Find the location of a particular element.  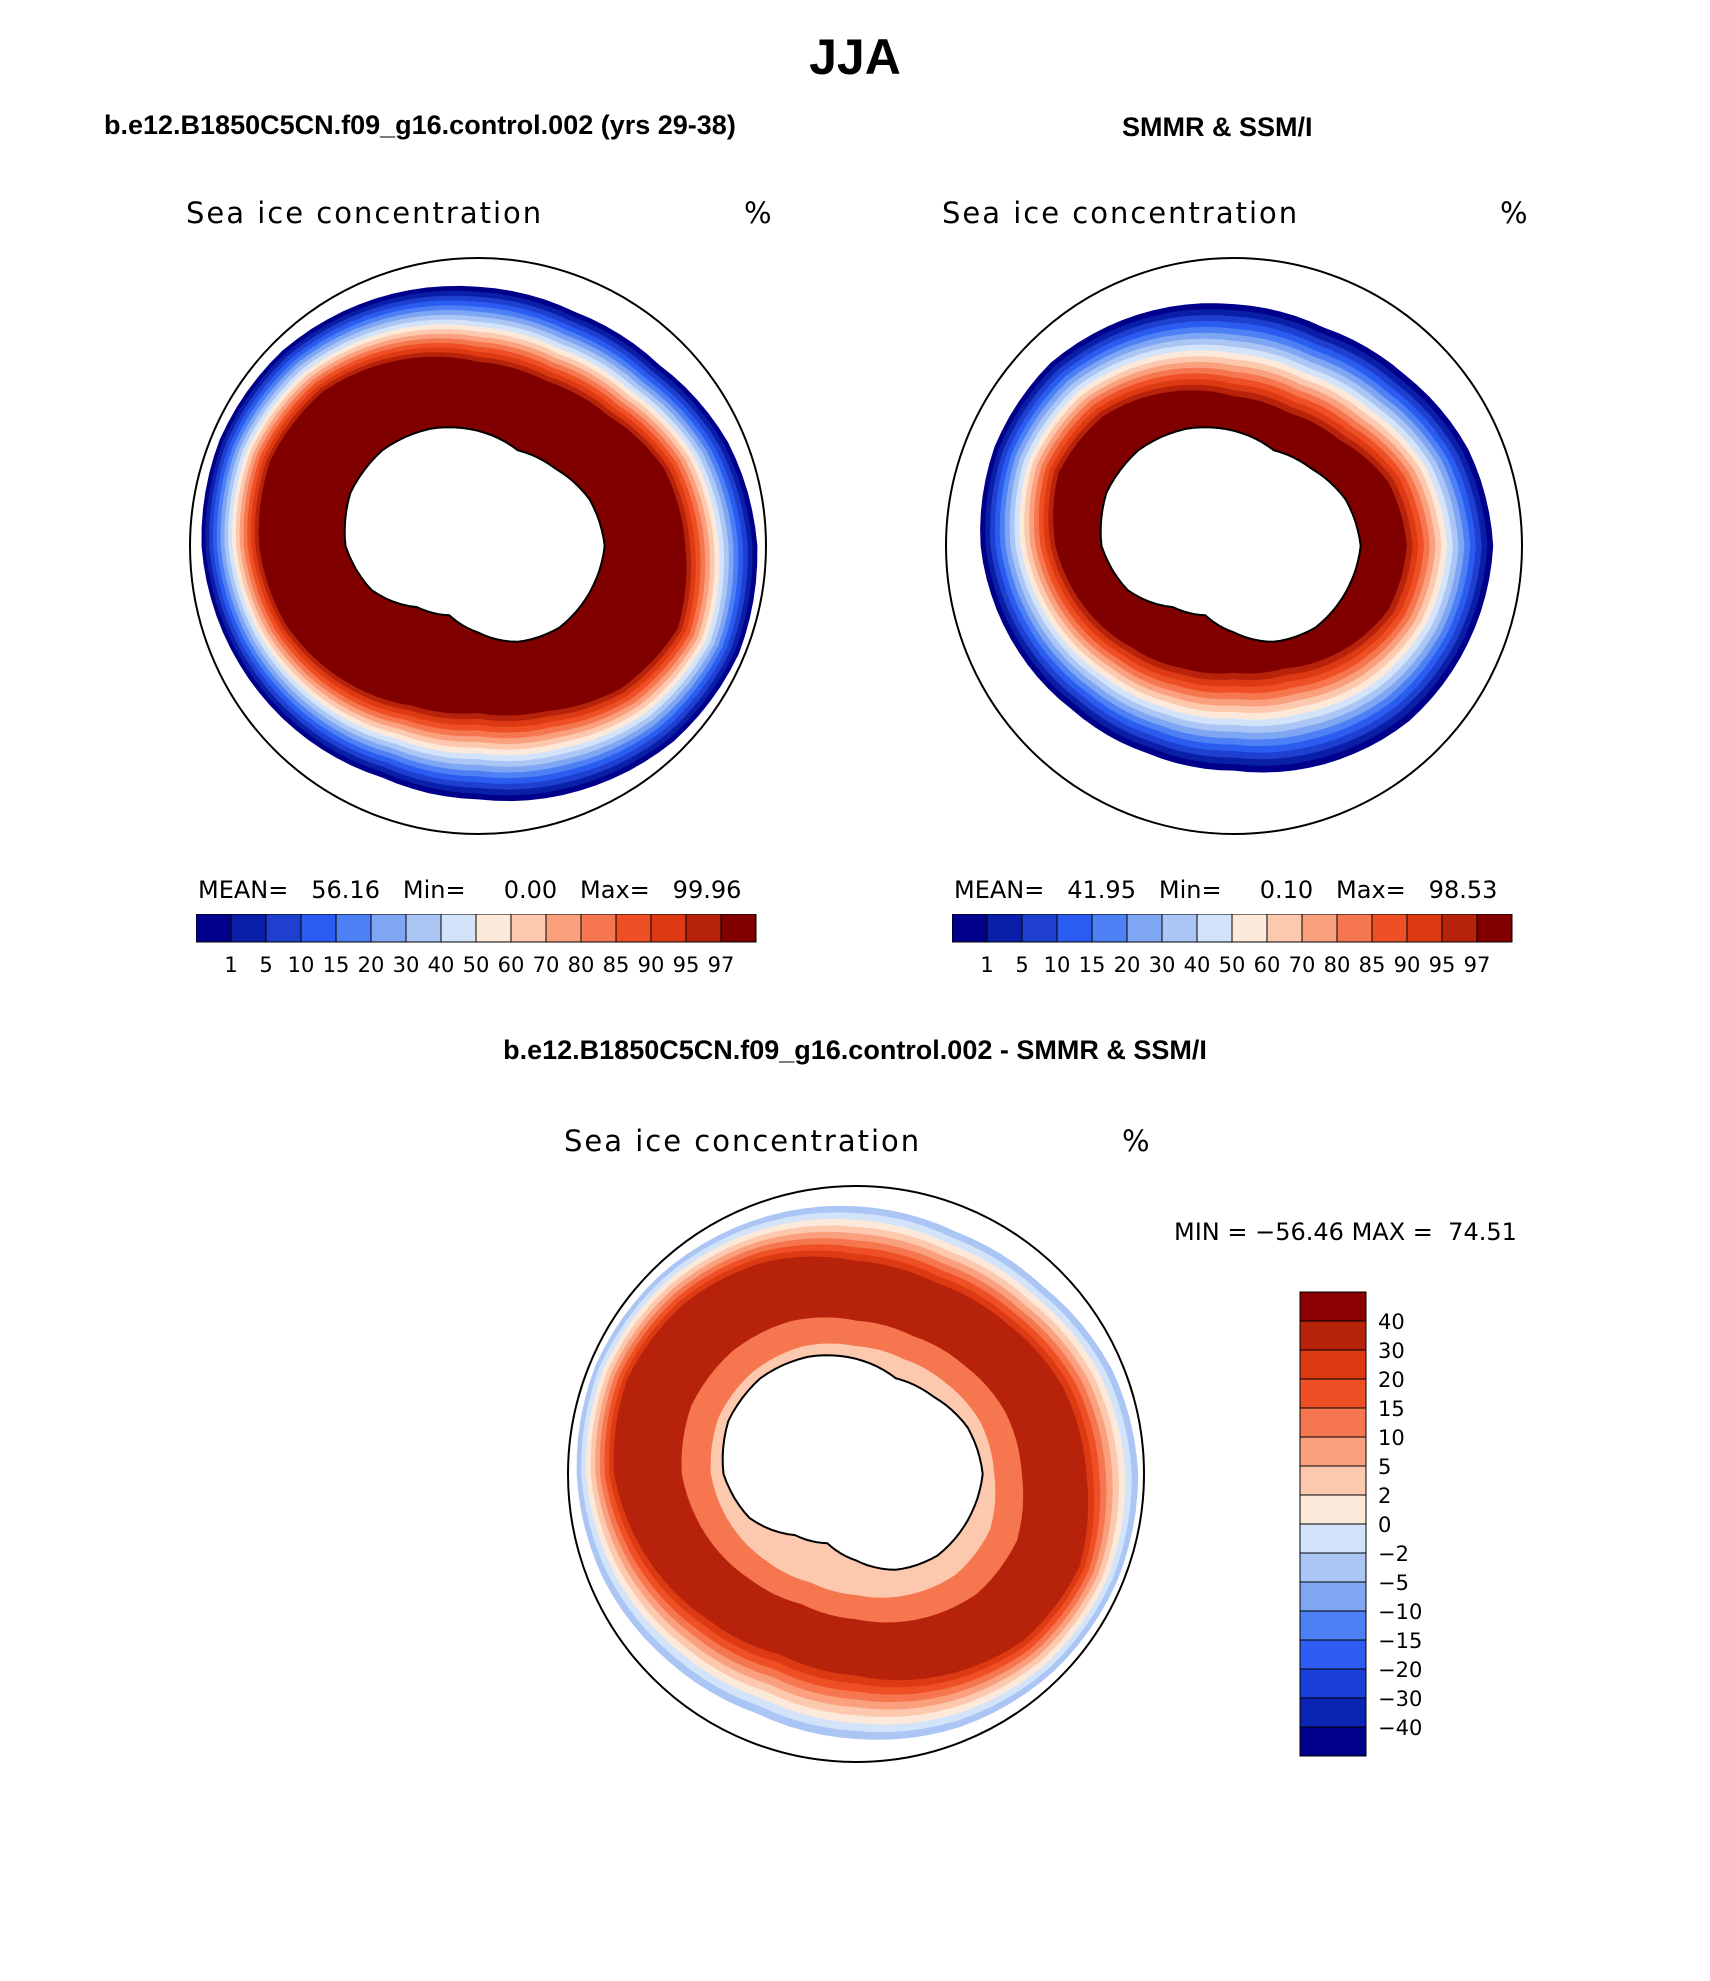

panel-2-colorbar-tick: 10 is located at coordinates (1057, 965).